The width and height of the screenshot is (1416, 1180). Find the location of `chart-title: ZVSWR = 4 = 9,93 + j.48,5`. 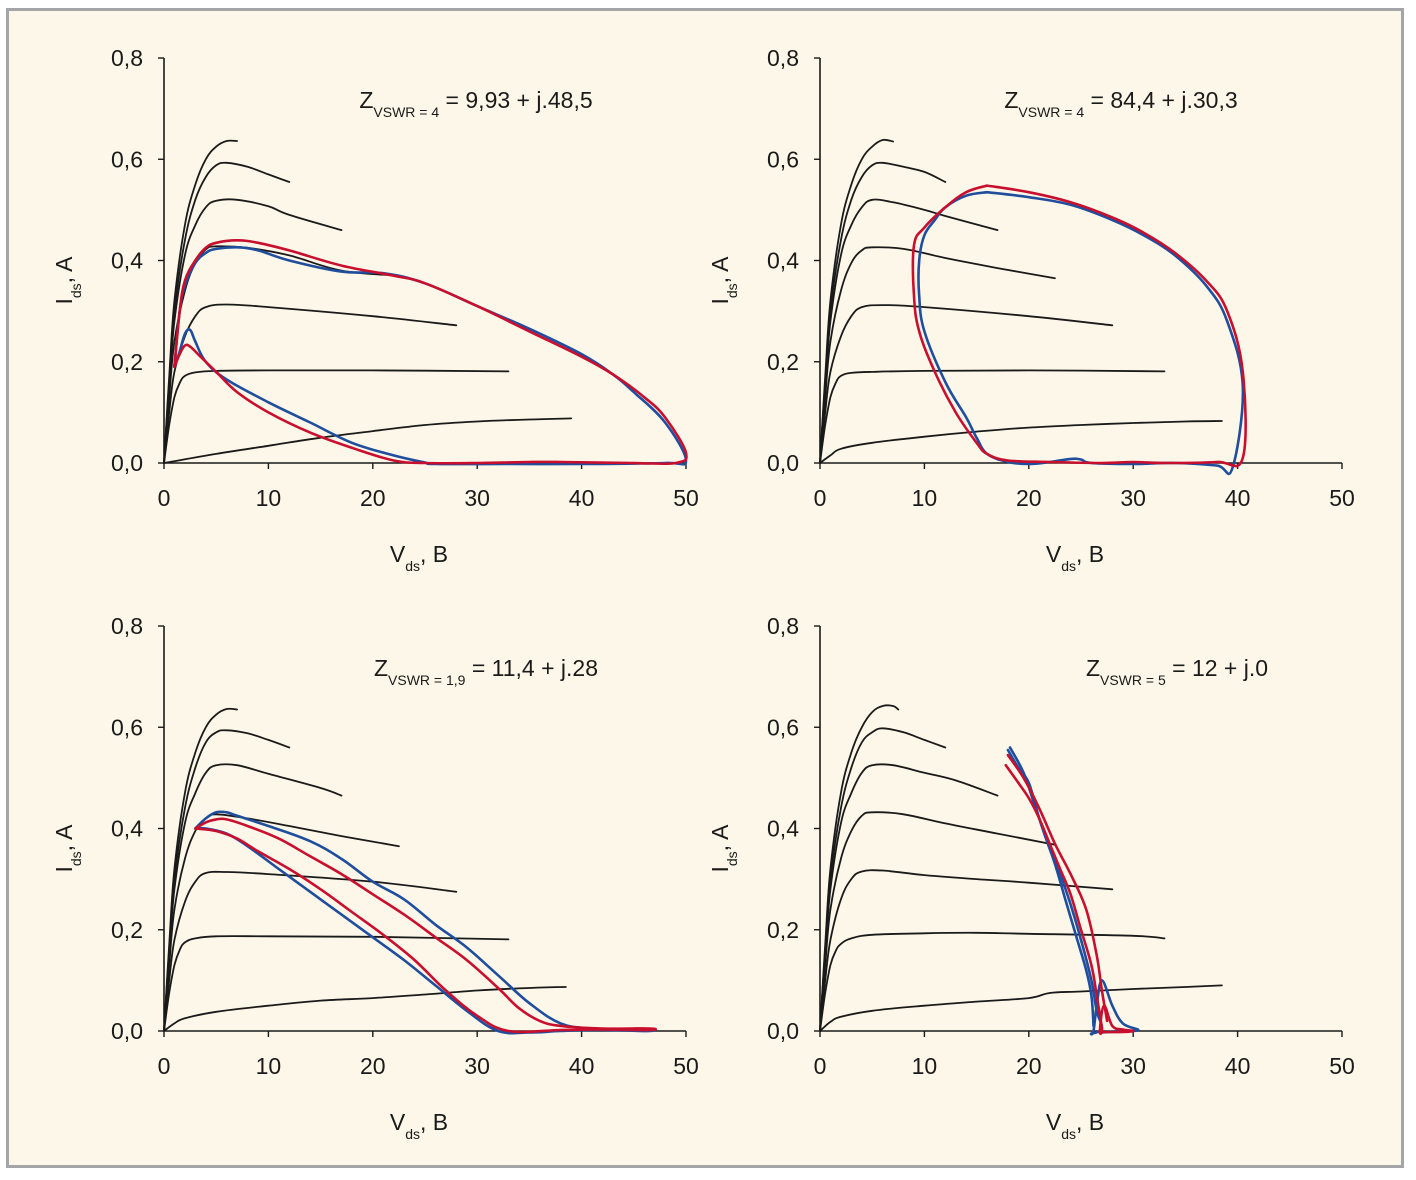

chart-title: ZVSWR = 4 = 9,93 + j.48,5 is located at coordinates (475, 103).